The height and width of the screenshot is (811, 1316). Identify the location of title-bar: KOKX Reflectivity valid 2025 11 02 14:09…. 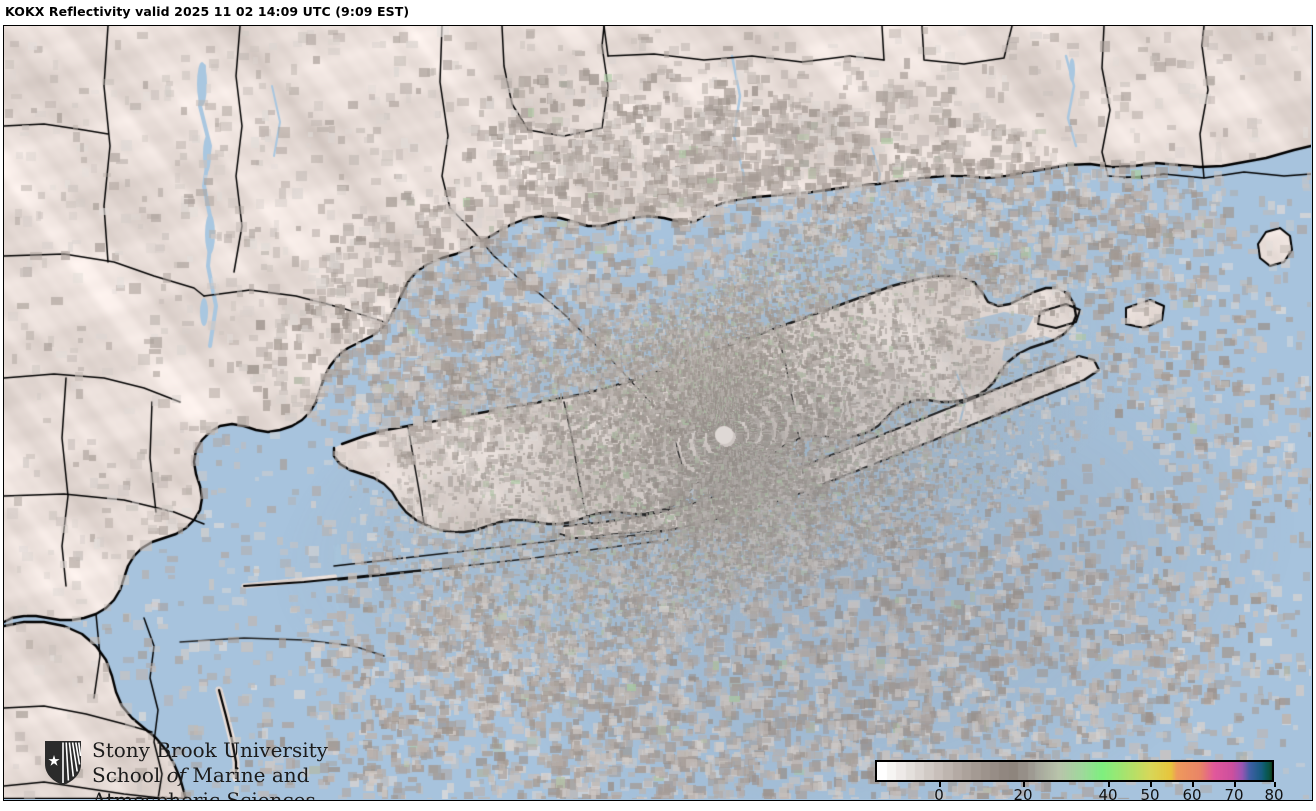
(658, 12).